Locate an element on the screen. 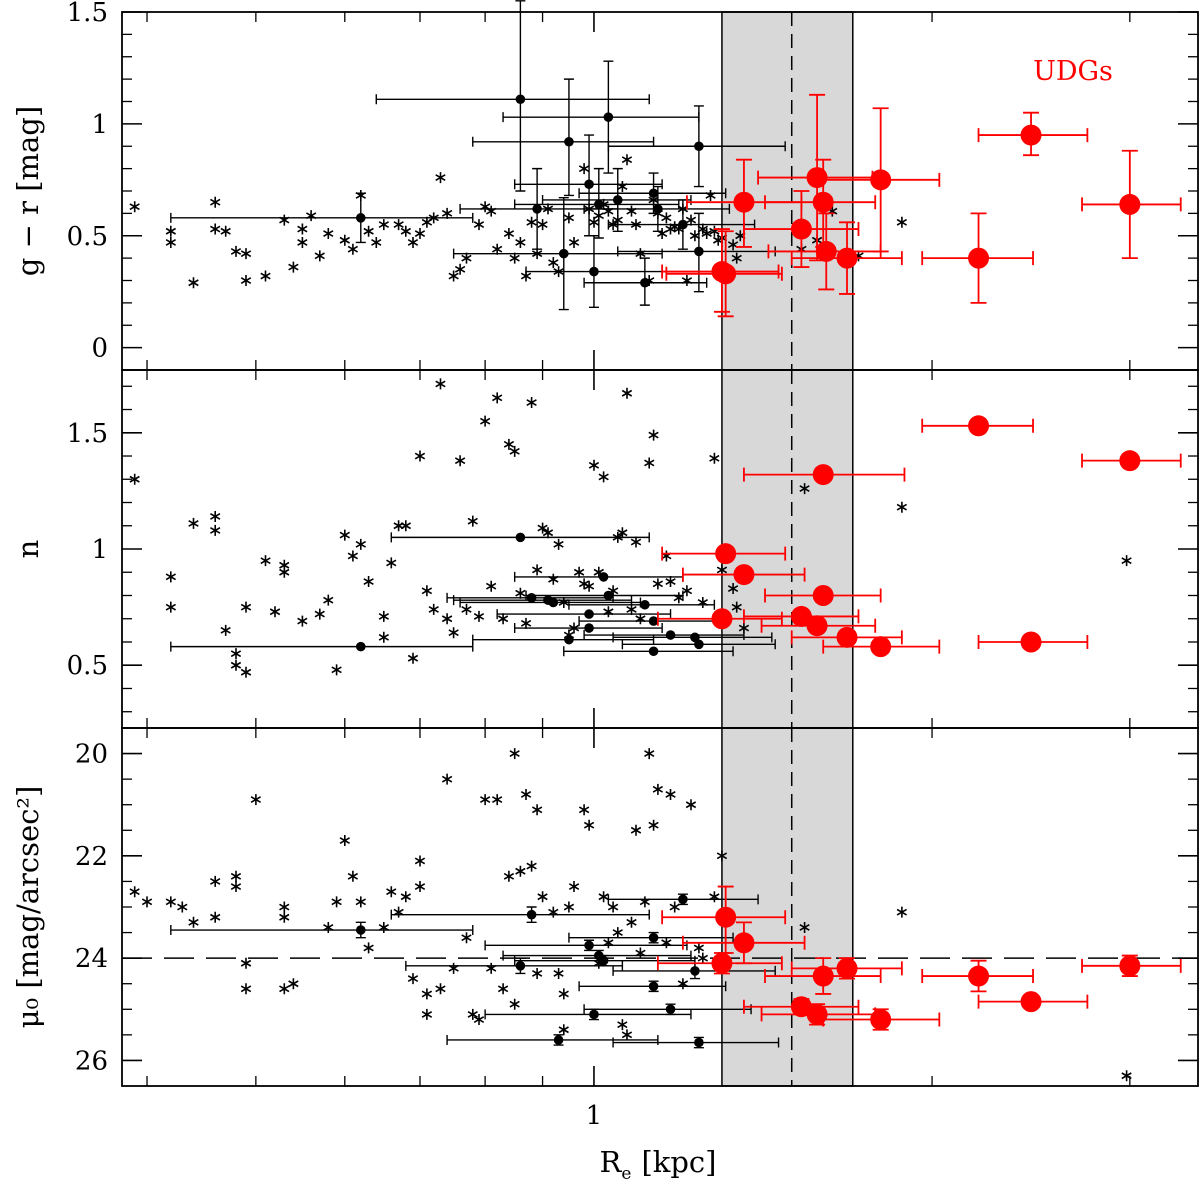 Image resolution: width=1200 pixels, height=1183 pixels. y-tick-label: 22 is located at coordinates (91, 857).